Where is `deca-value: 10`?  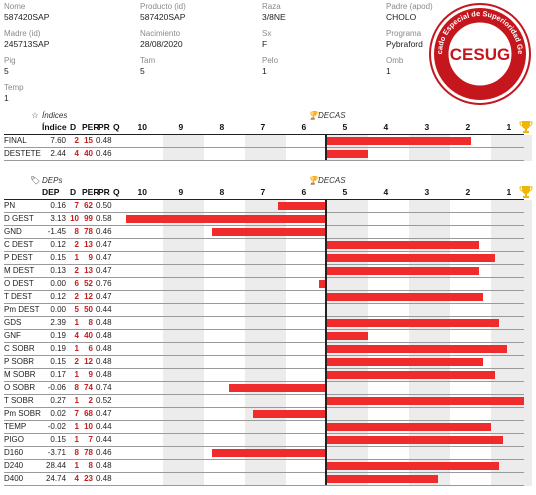
deca-value: 10 is located at coordinates (74, 218).